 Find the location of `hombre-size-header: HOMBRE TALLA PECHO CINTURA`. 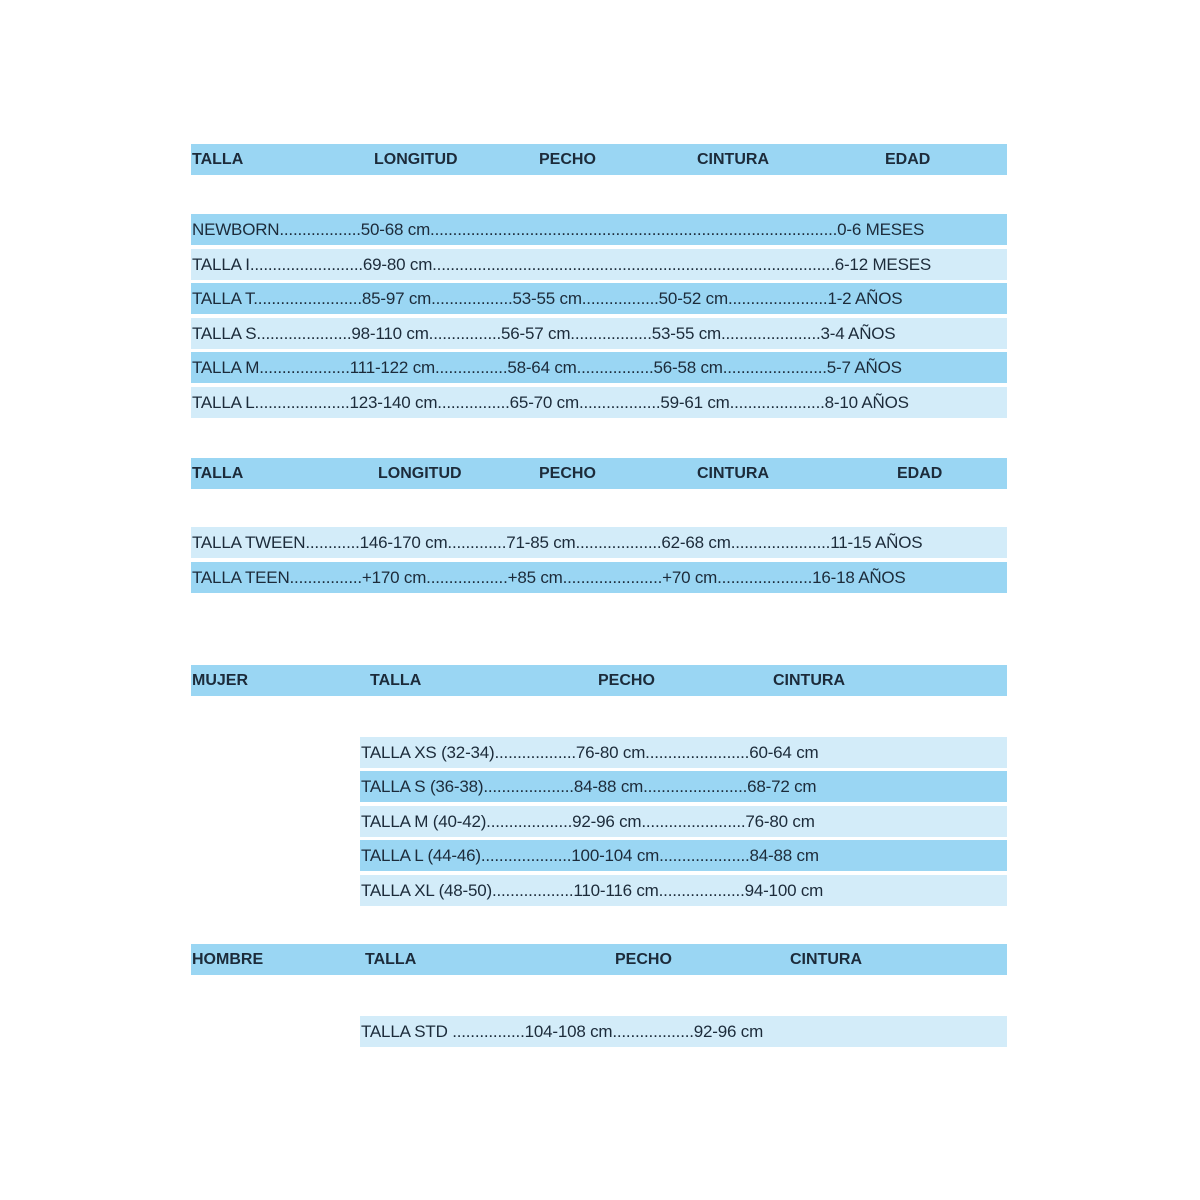

hombre-size-header: HOMBRE TALLA PECHO CINTURA is located at coordinates (599, 959).